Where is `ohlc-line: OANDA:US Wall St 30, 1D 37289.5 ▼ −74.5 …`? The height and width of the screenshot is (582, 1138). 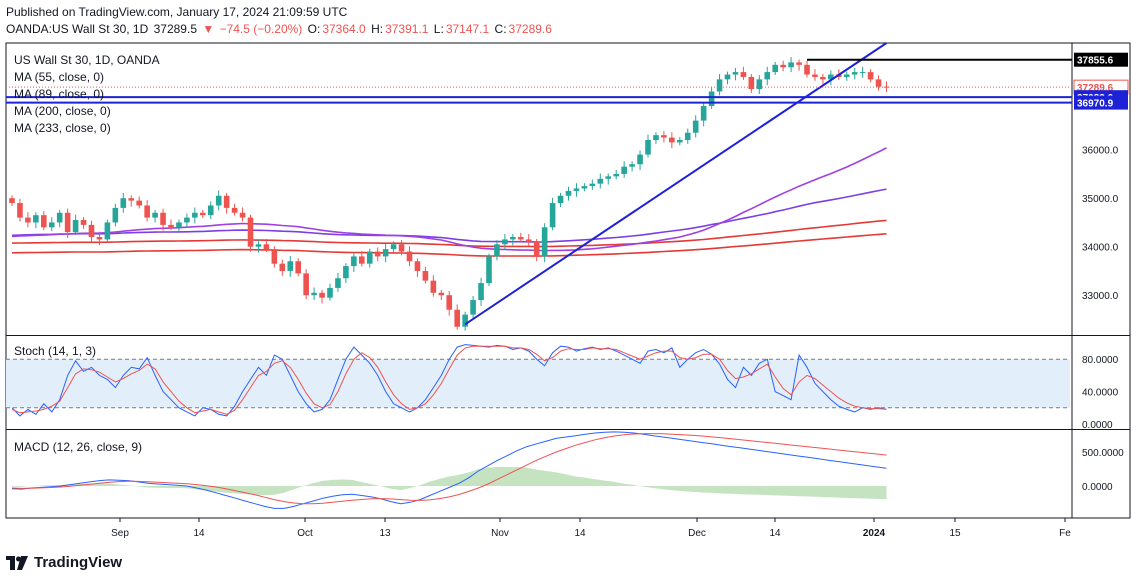 ohlc-line: OANDA:US Wall St 30, 1D 37289.5 ▼ −74.5 … is located at coordinates (280, 29).